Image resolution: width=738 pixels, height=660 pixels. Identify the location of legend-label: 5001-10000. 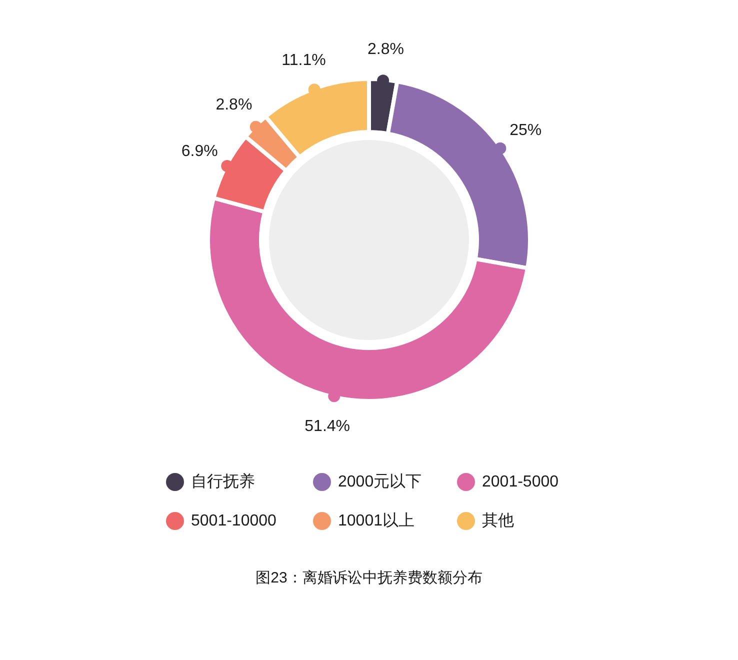
(234, 521).